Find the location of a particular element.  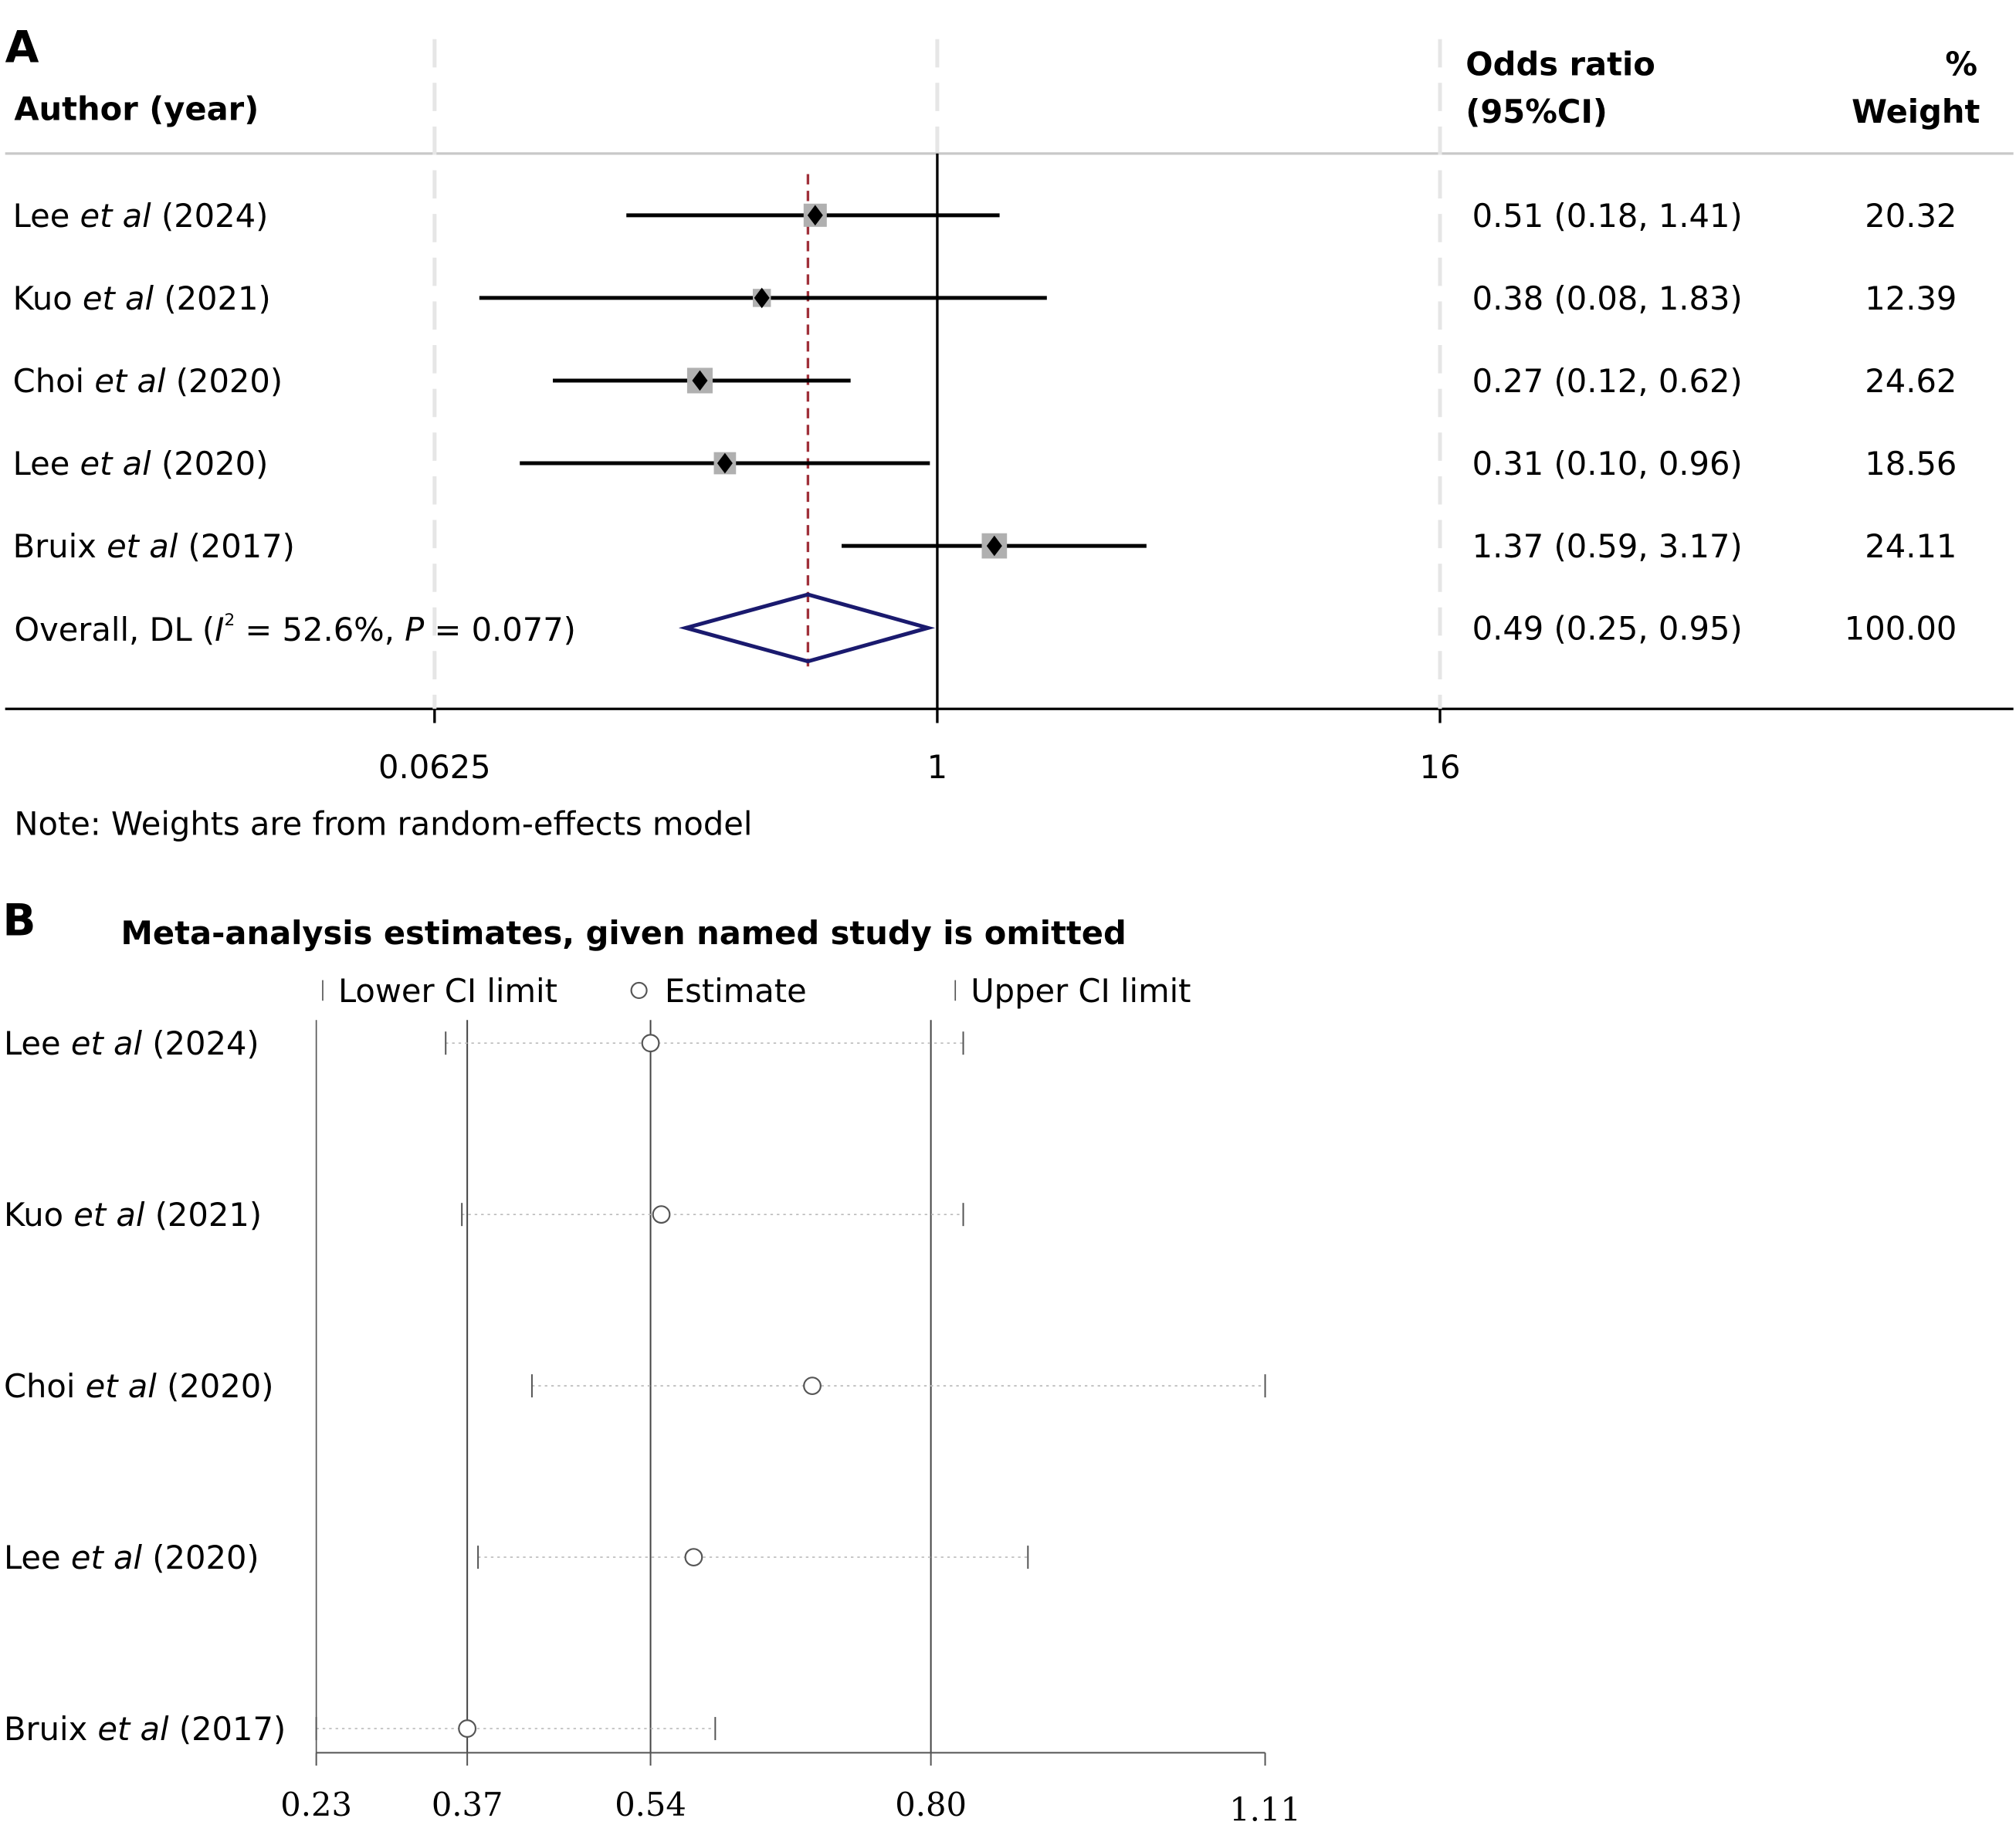

omitted-study-label: Bruix et al (2017) is located at coordinates (145, 1729).